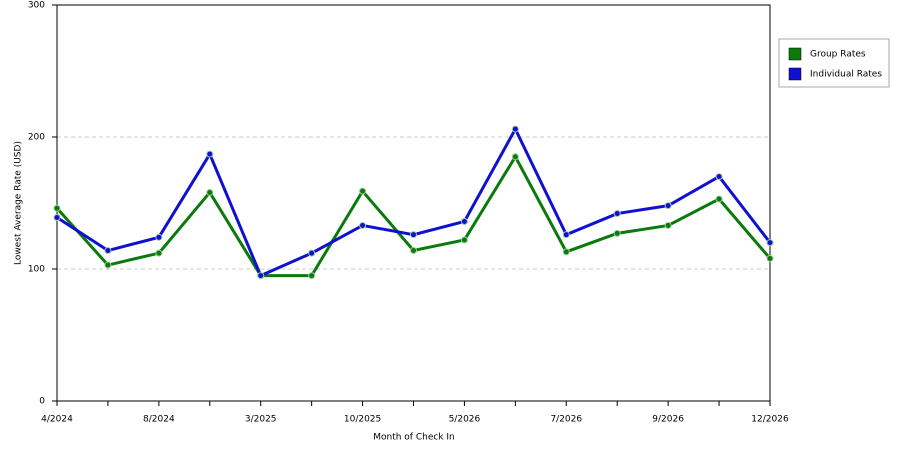 This screenshot has width=900, height=450. I want to click on x-tick-label: 12/2026, so click(770, 420).